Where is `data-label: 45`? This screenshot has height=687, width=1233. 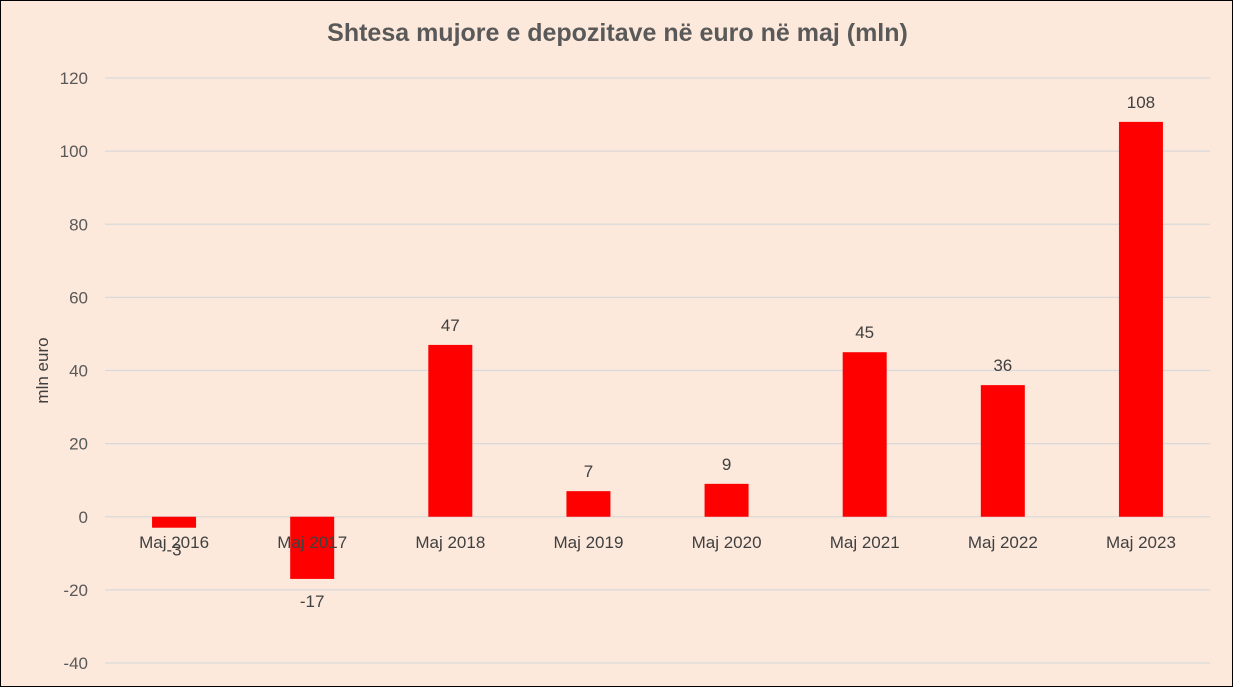
data-label: 45 is located at coordinates (864, 332).